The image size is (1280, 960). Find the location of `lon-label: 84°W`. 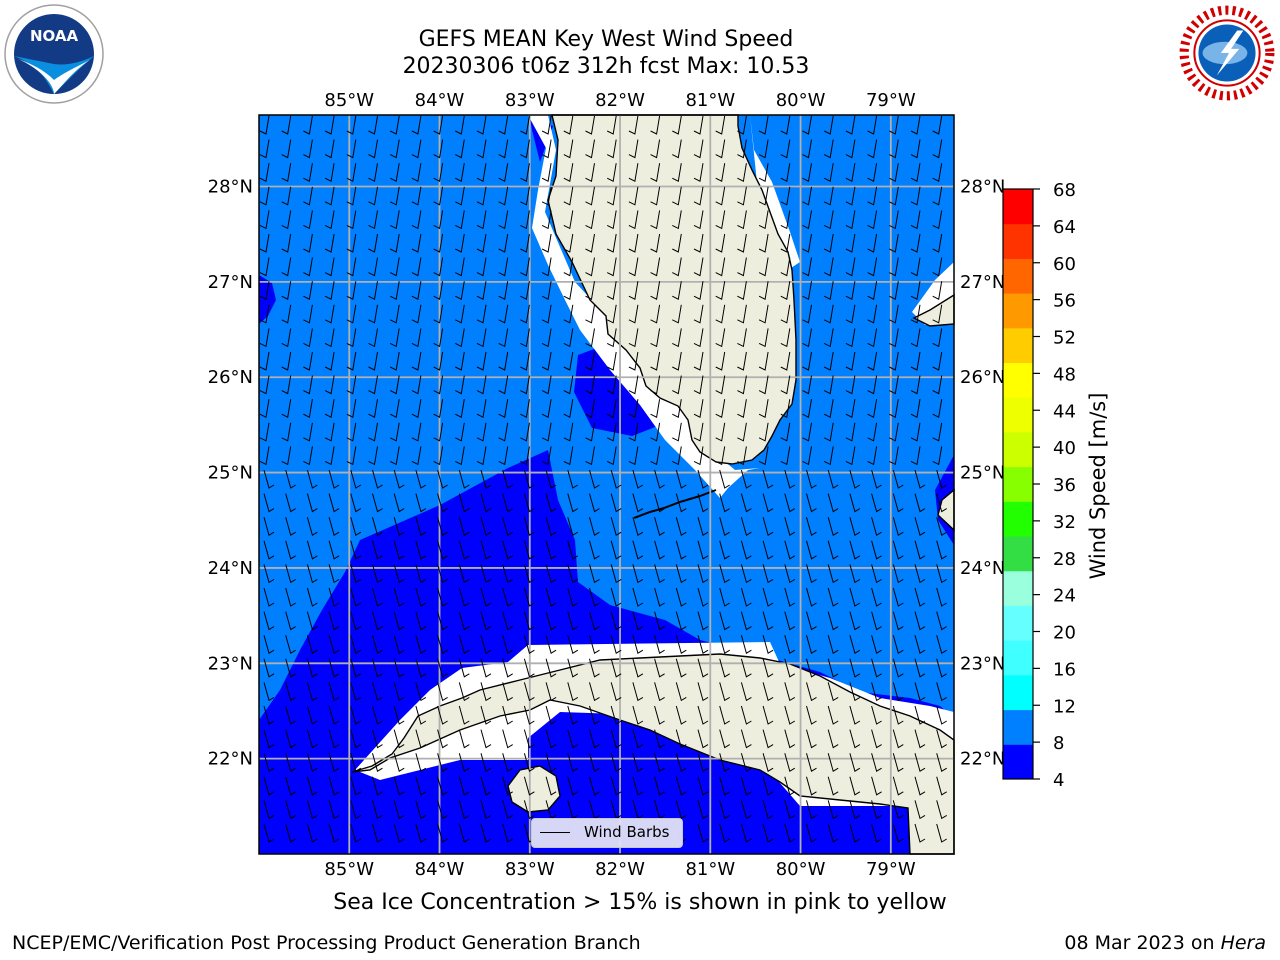

lon-label: 84°W is located at coordinates (440, 100).